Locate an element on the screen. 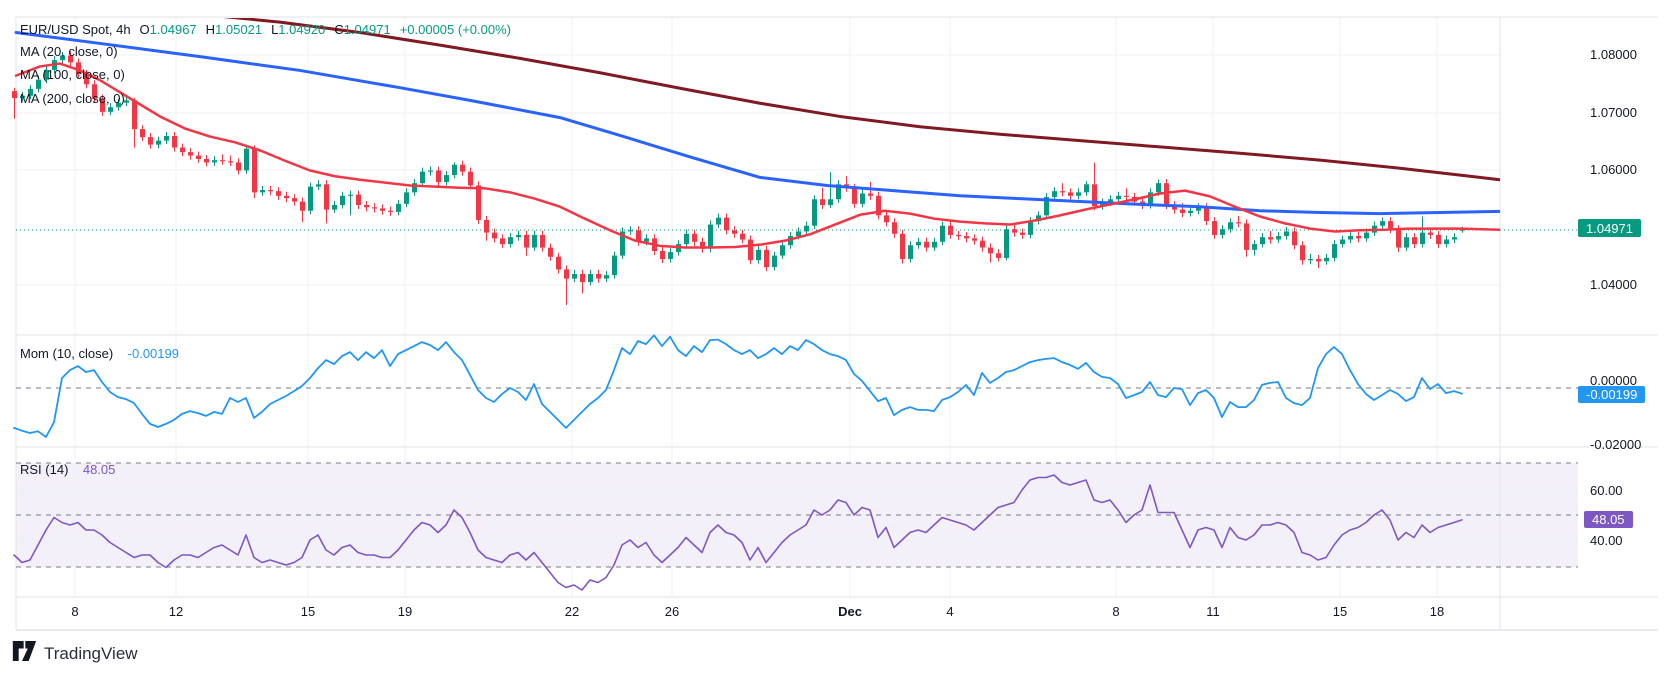 The height and width of the screenshot is (674, 1674). price-change: +0.00005 (+0.00%) is located at coordinates (455, 29).